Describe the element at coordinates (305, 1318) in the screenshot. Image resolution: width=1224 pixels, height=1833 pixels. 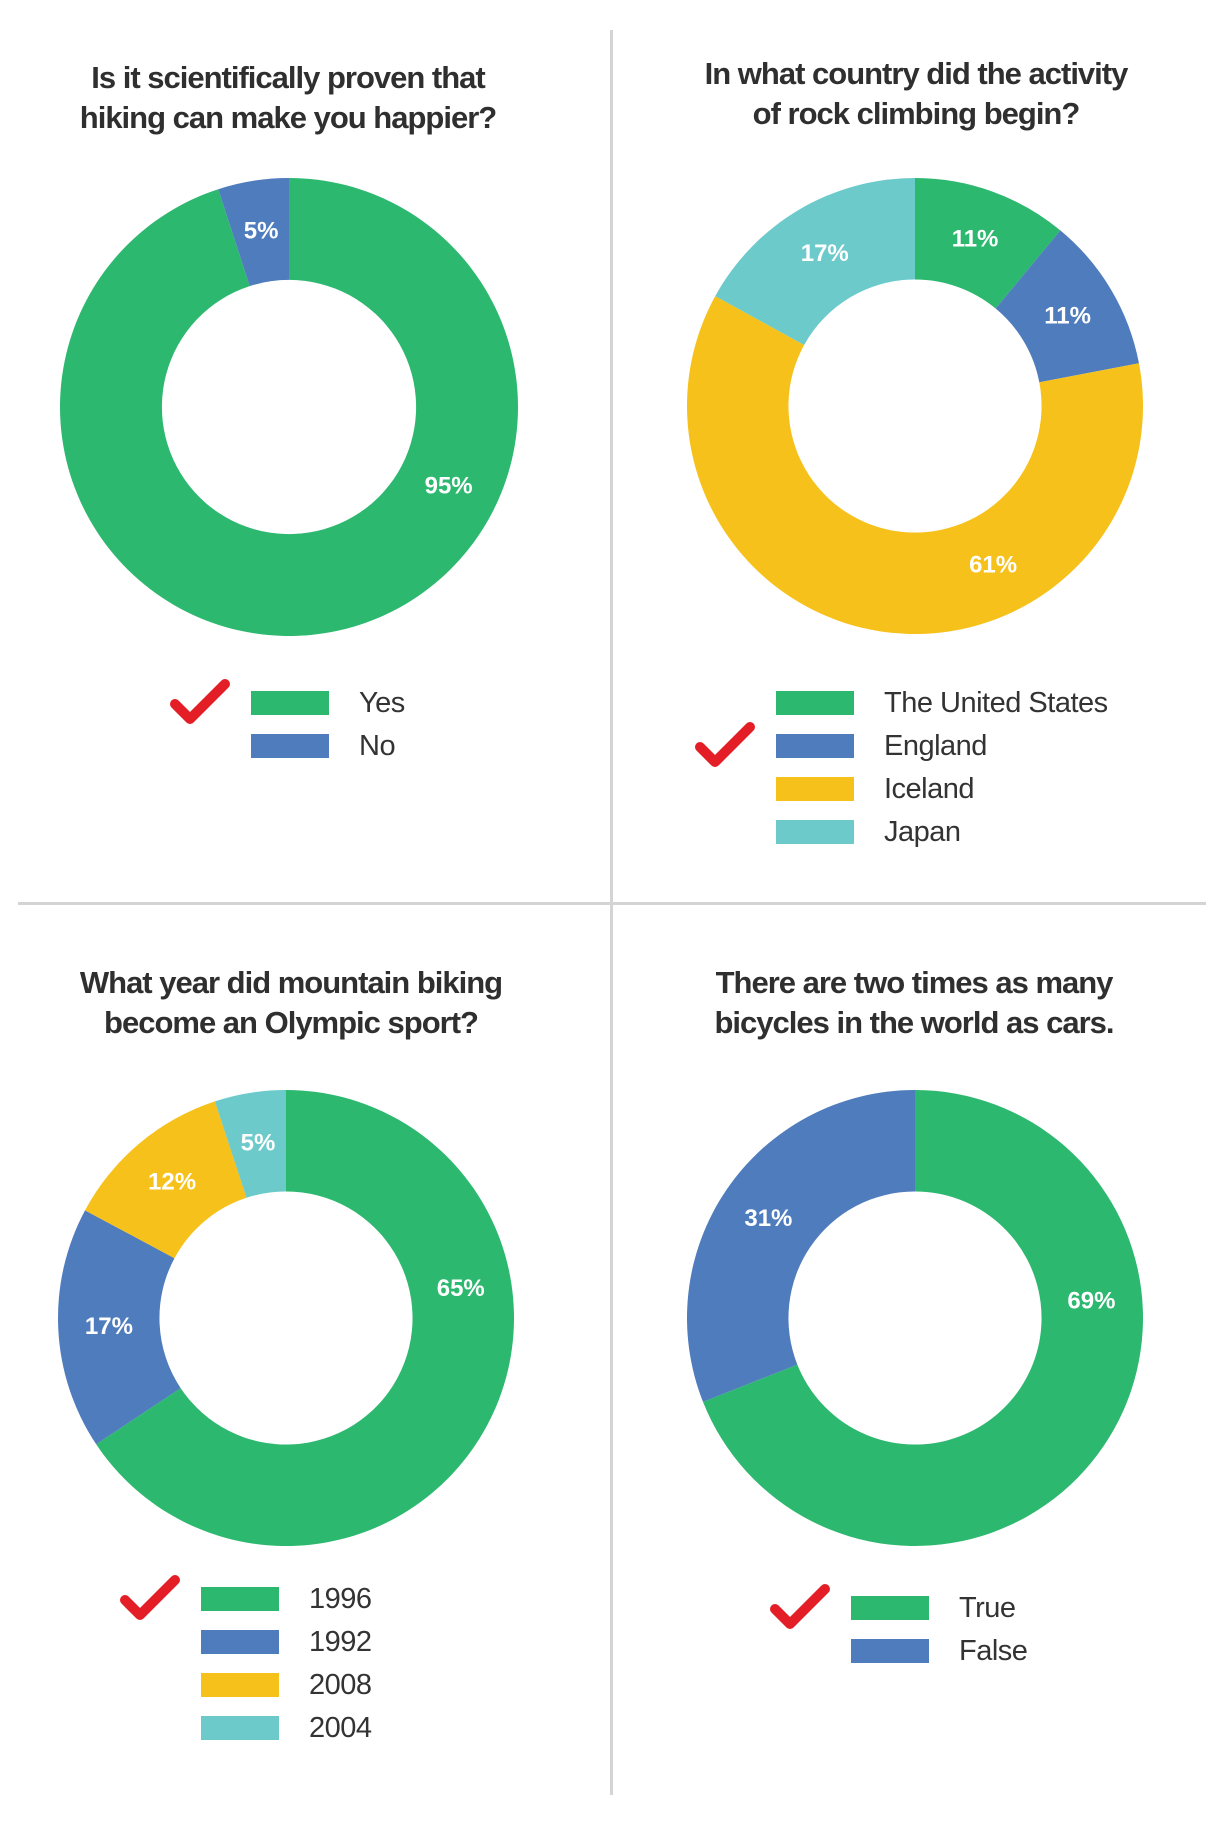
I see `donut-slice-1996` at that location.